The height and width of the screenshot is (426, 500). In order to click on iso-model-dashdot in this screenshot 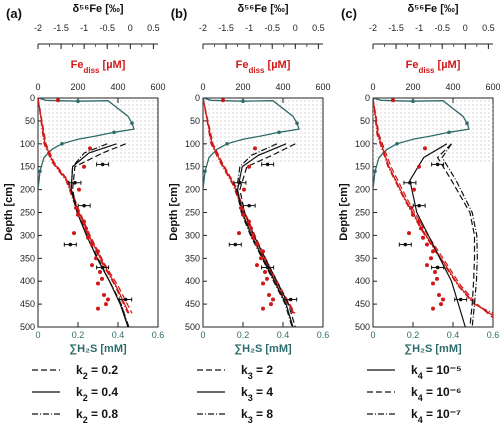, I will do `click(100, 235)`.